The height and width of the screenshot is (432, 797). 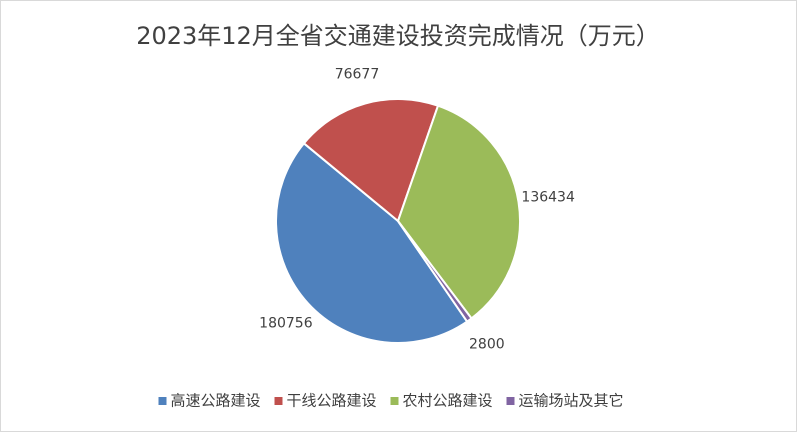 I want to click on data-label: 180756, so click(x=286, y=324).